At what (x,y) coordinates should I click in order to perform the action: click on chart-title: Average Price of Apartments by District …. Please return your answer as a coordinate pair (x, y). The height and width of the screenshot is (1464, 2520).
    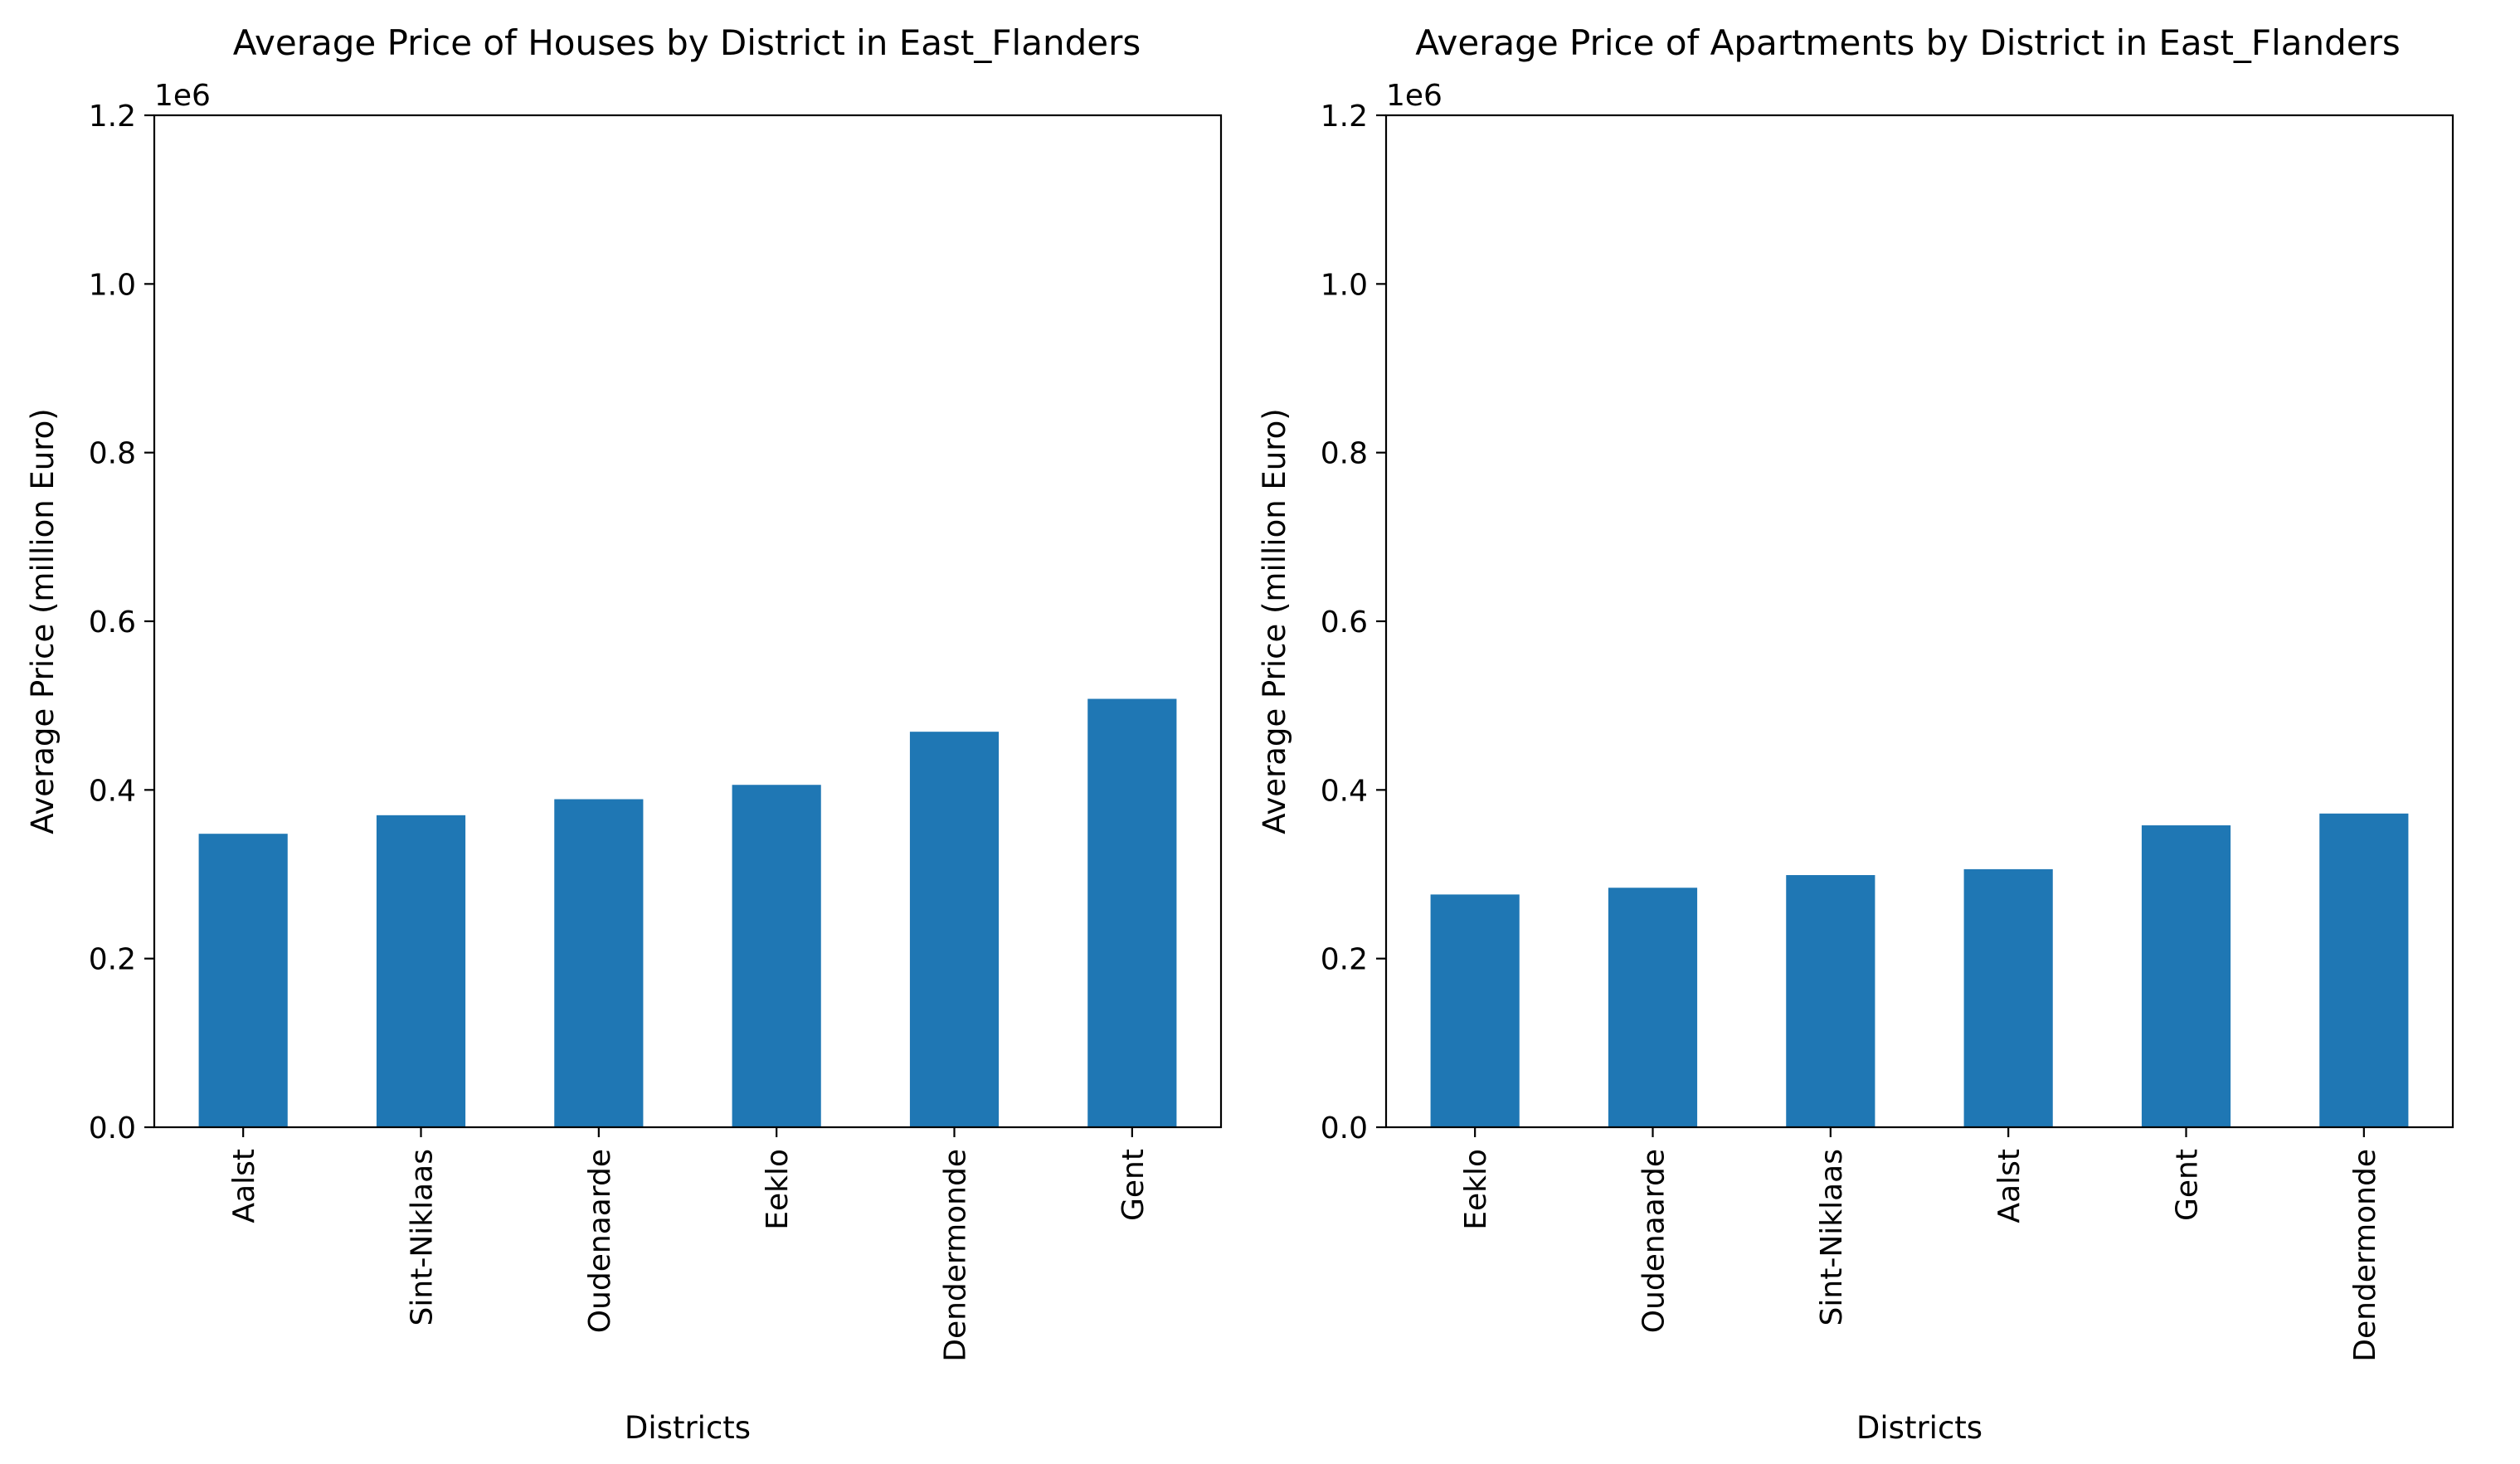
    Looking at the image, I should click on (1908, 42).